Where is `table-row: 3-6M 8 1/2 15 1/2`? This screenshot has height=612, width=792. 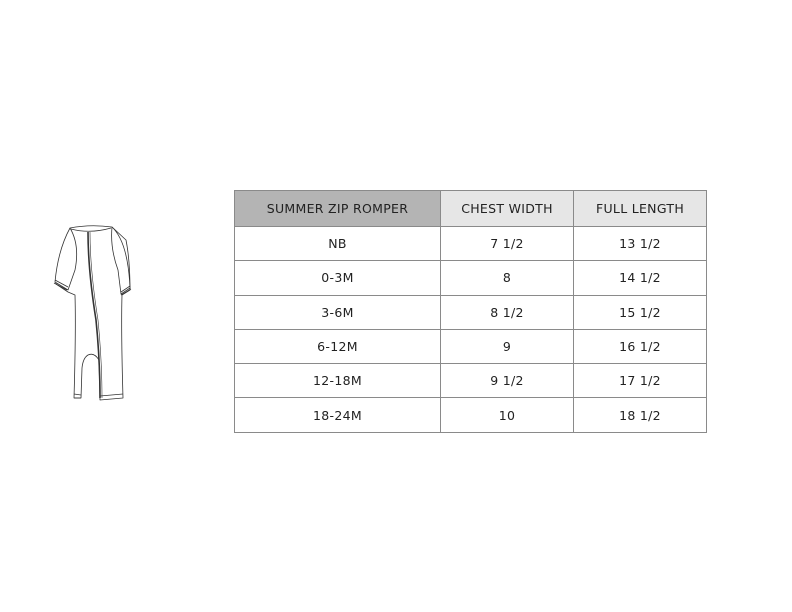
table-row: 3-6M 8 1/2 15 1/2 is located at coordinates (470, 312).